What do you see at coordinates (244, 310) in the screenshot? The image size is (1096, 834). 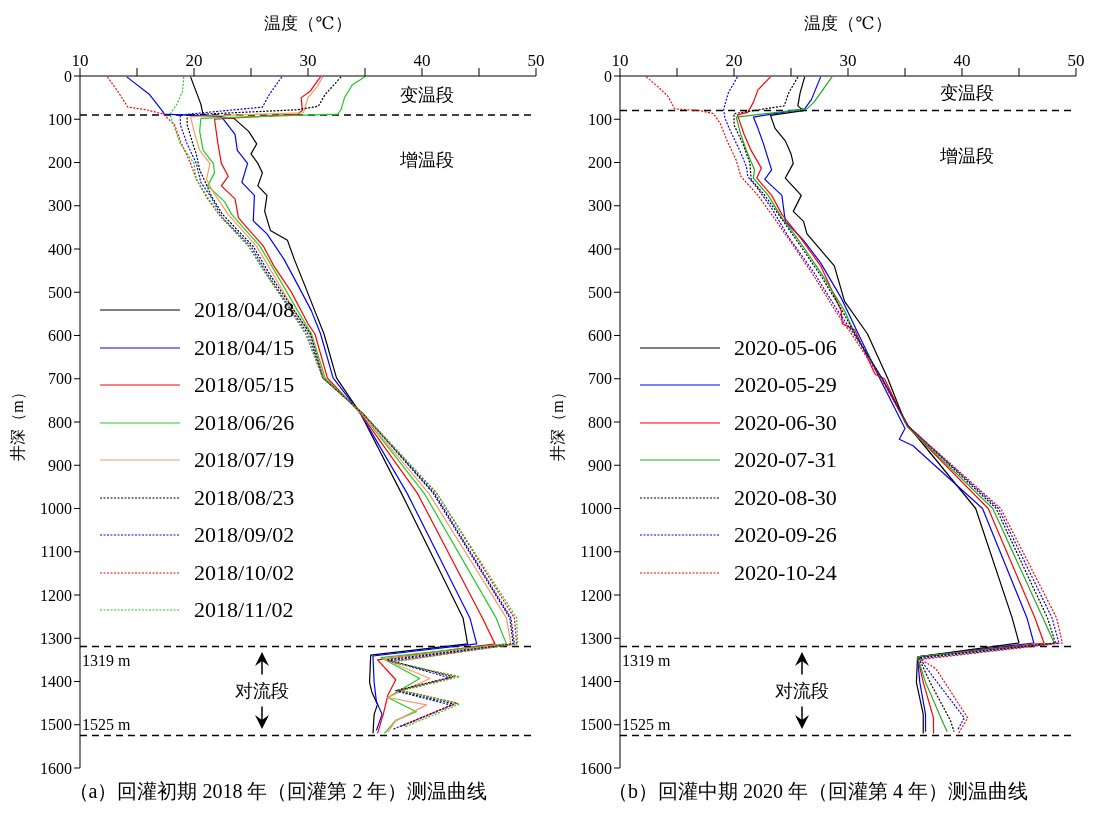 I see `legend-label: 2018/04/08` at bounding box center [244, 310].